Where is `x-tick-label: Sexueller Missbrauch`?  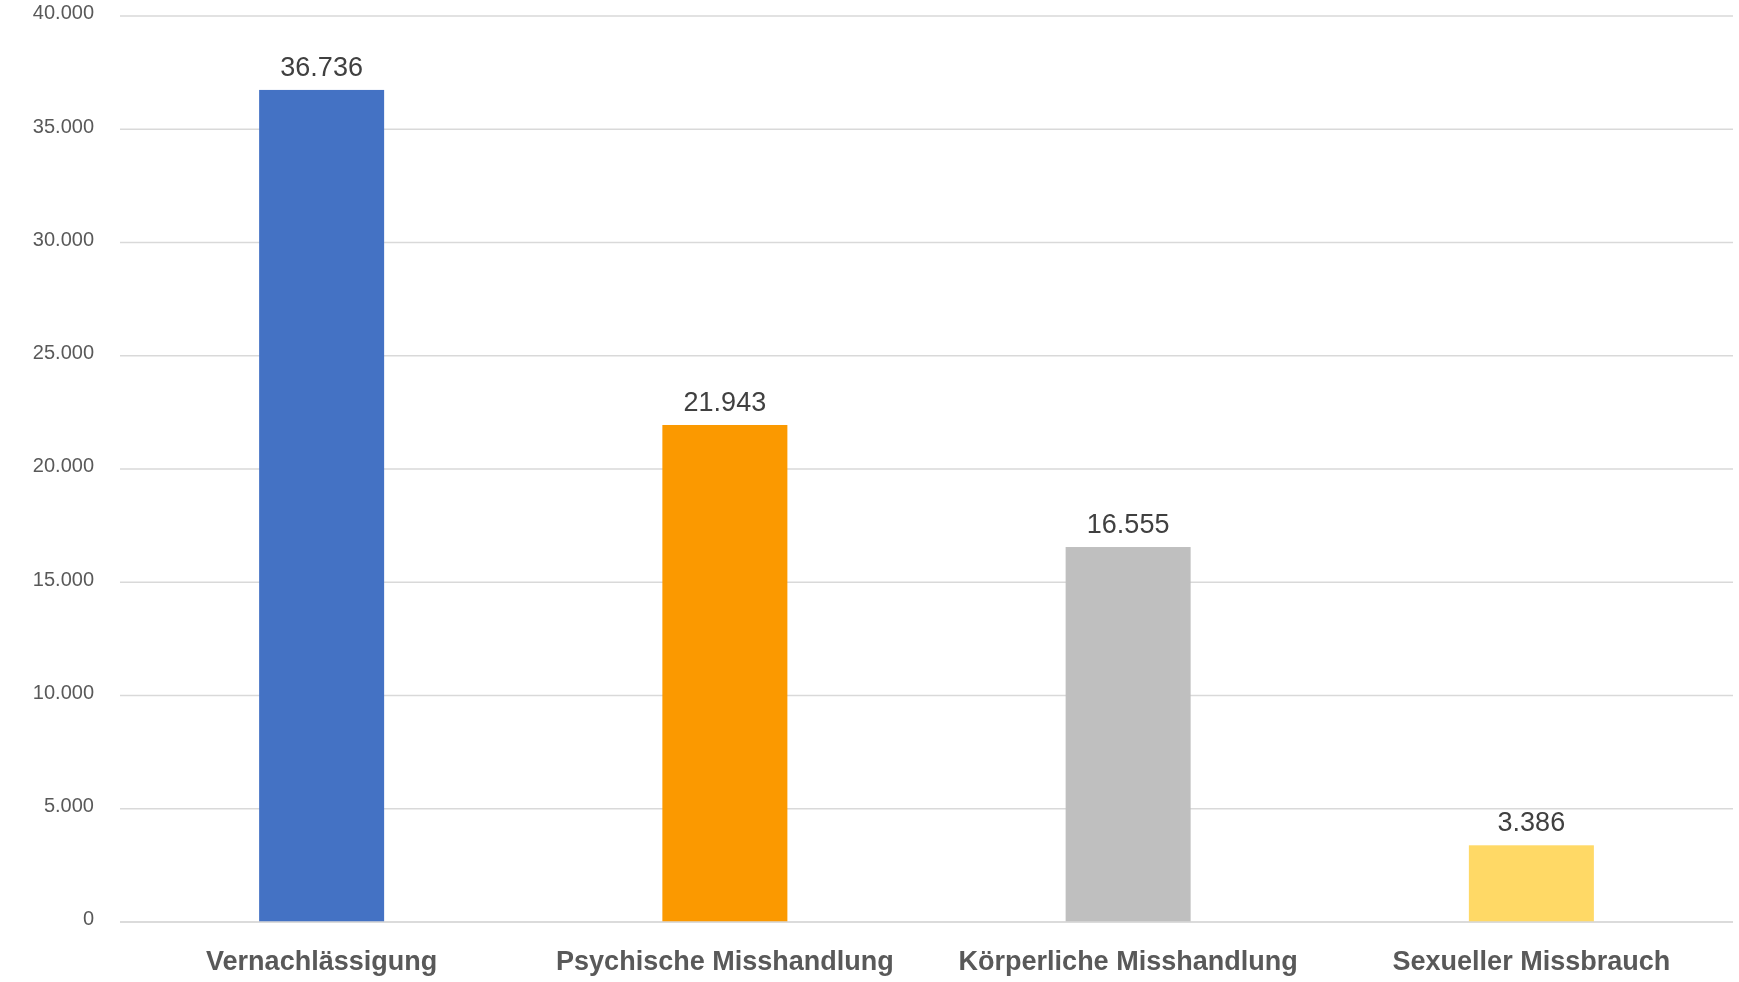
x-tick-label: Sexueller Missbrauch is located at coordinates (1531, 961).